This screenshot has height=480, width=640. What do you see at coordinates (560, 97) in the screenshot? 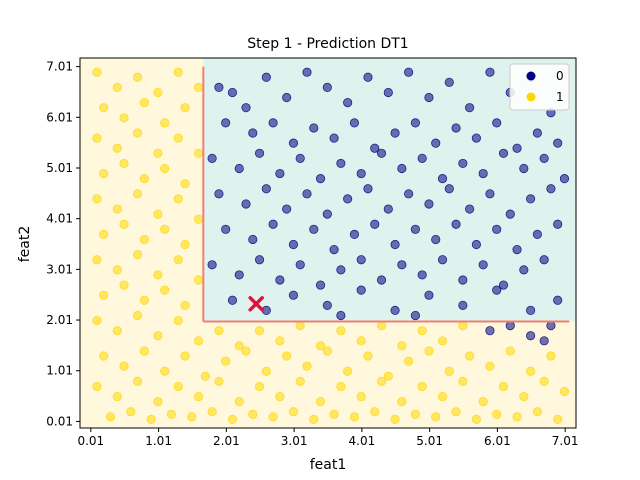
I see `legend-label-1: 1` at bounding box center [560, 97].